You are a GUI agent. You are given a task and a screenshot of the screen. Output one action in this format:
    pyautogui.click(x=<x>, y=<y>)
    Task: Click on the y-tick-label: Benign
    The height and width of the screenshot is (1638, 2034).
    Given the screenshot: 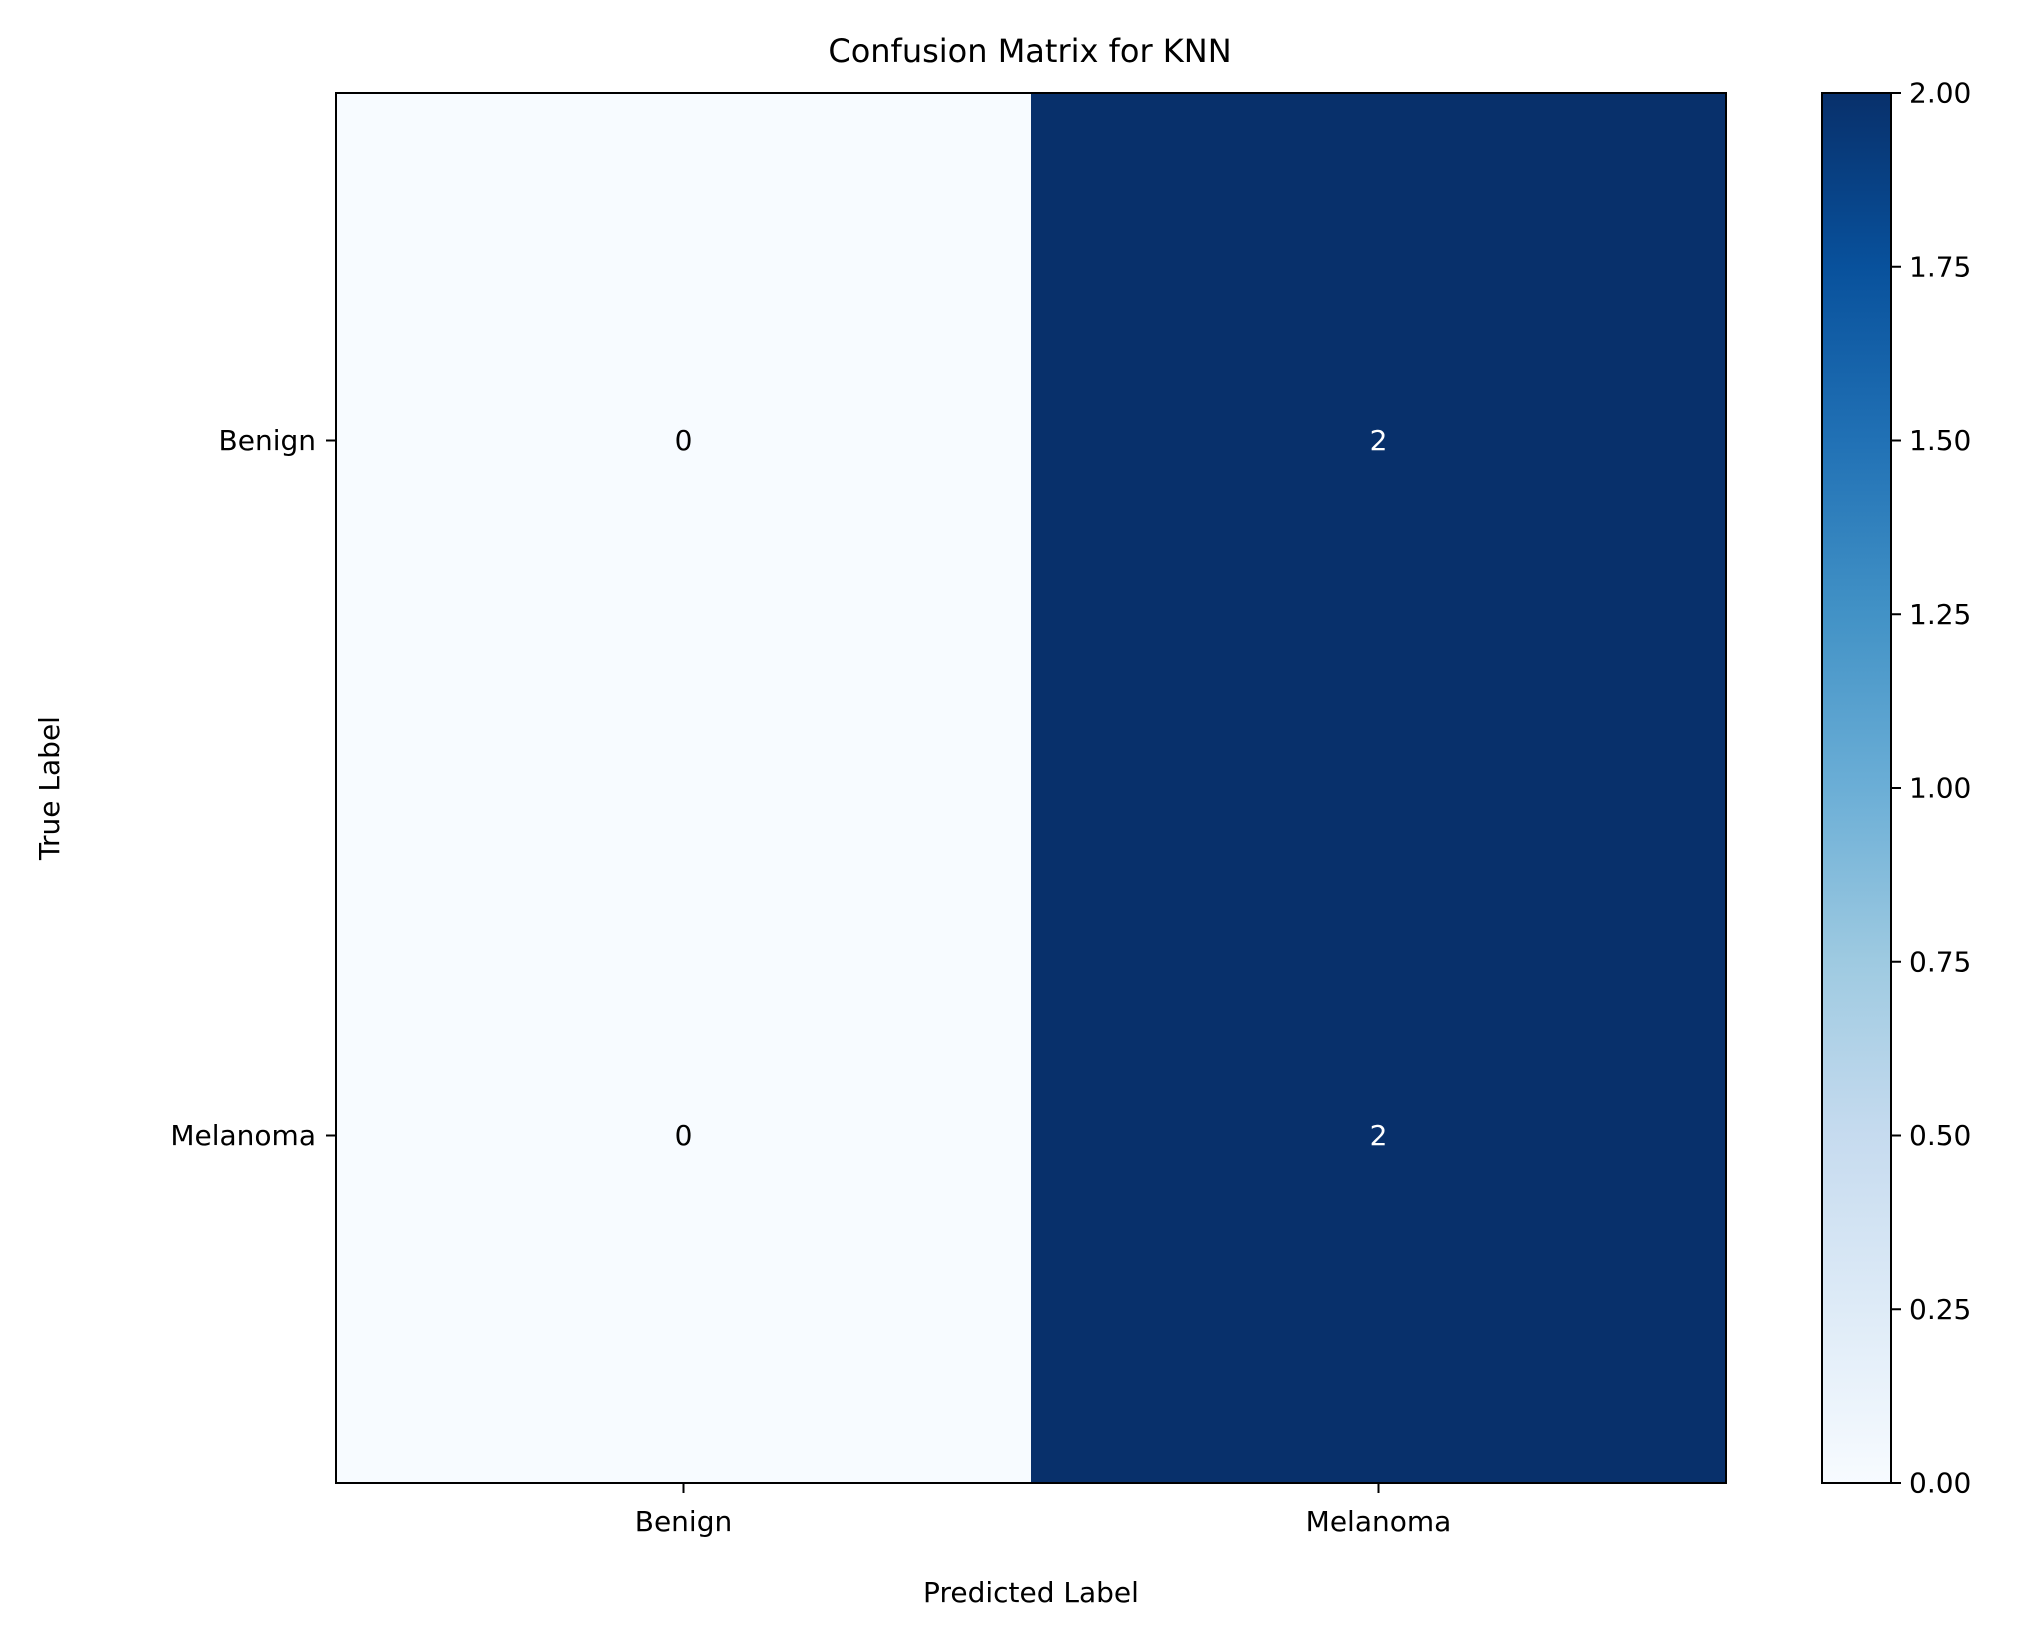 What is the action you would take?
    pyautogui.click(x=267, y=440)
    